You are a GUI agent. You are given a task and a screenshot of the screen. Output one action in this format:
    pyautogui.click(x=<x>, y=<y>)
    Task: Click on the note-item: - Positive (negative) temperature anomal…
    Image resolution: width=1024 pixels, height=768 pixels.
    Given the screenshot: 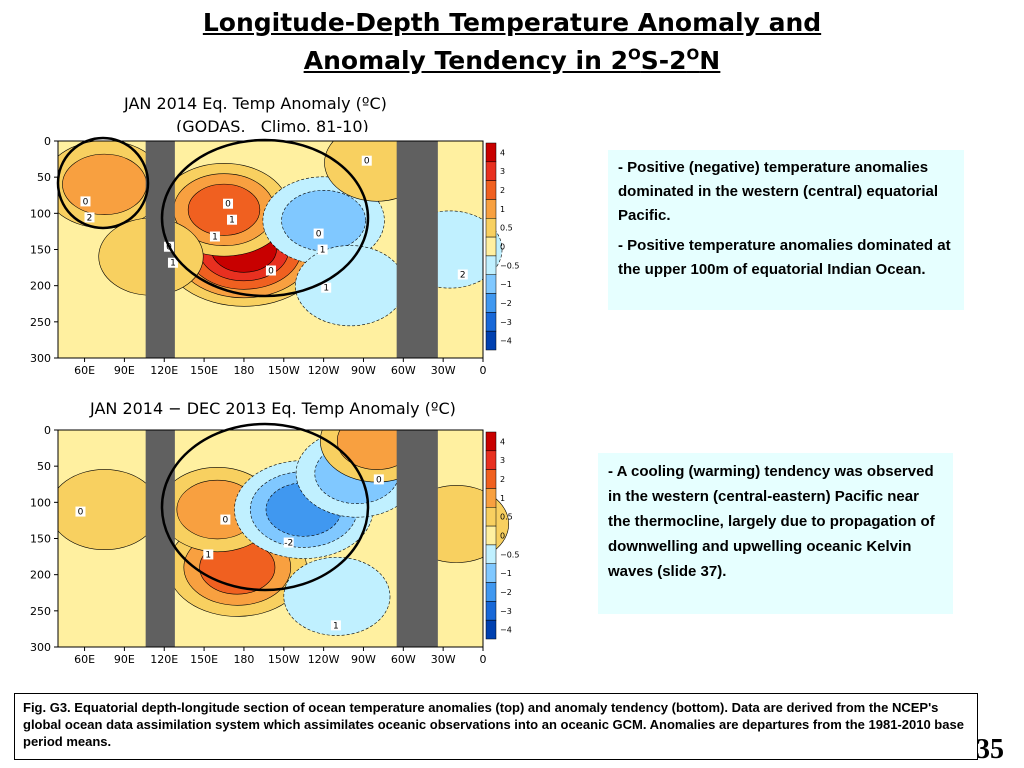 What is the action you would take?
    pyautogui.click(x=778, y=191)
    